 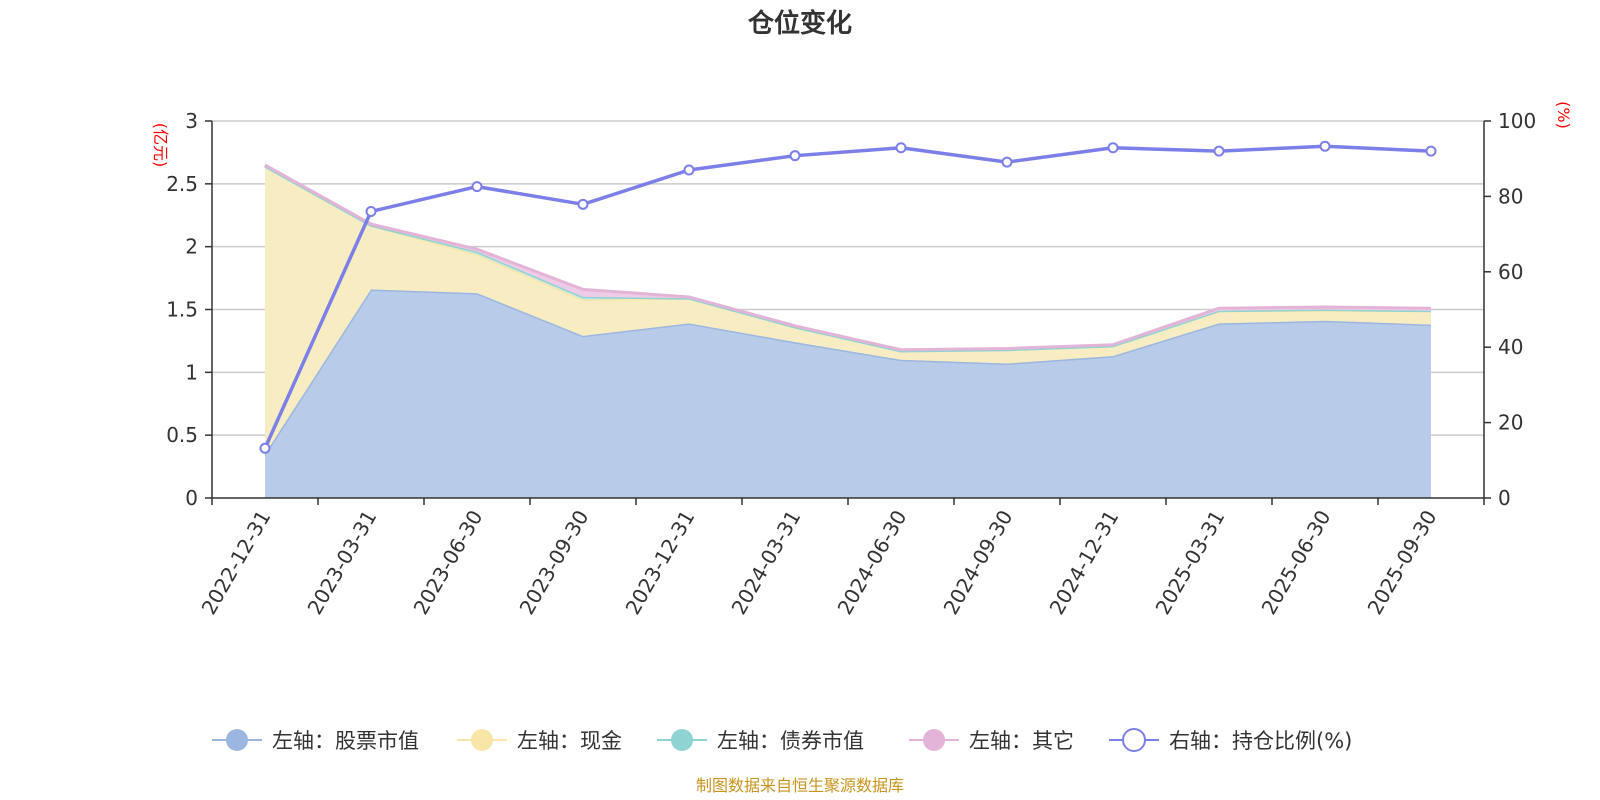 I want to click on x-tick-label: 2023-06-30, so click(x=447, y=562).